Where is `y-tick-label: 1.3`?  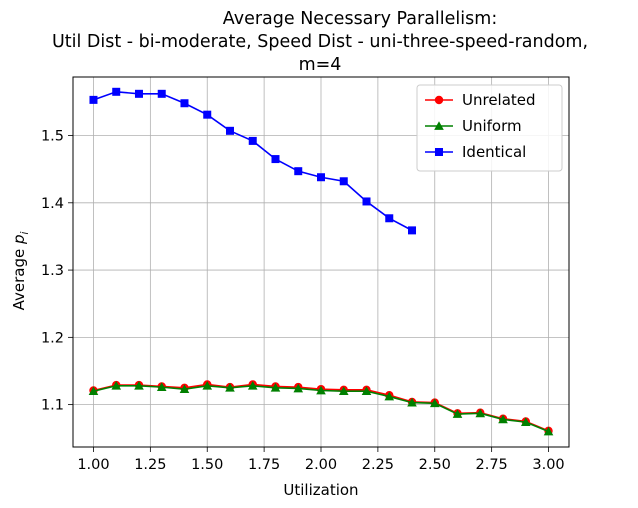
y-tick-label: 1.3 is located at coordinates (52, 271).